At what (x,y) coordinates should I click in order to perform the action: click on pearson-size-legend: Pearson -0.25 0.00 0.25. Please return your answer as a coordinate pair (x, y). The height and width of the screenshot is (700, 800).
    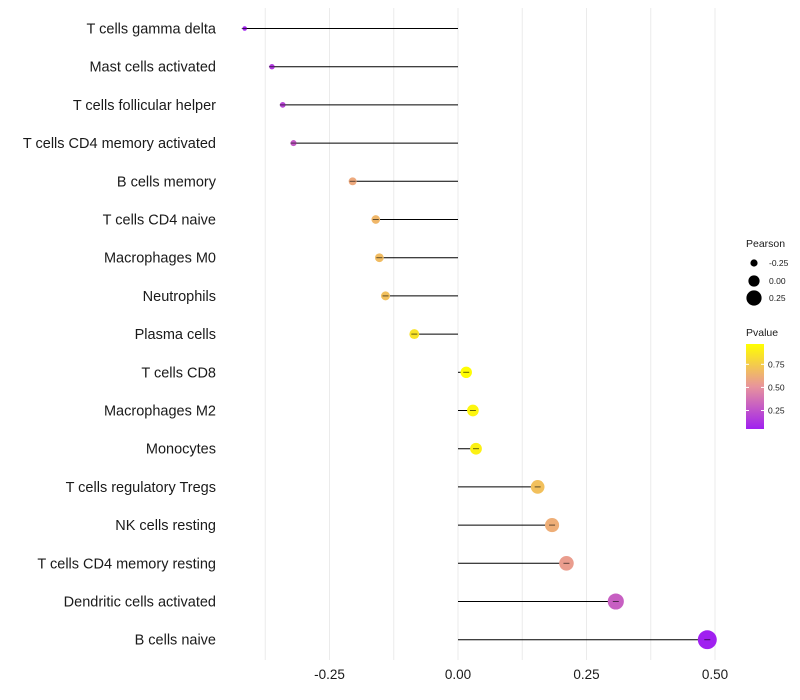
    Looking at the image, I should click on (767, 272).